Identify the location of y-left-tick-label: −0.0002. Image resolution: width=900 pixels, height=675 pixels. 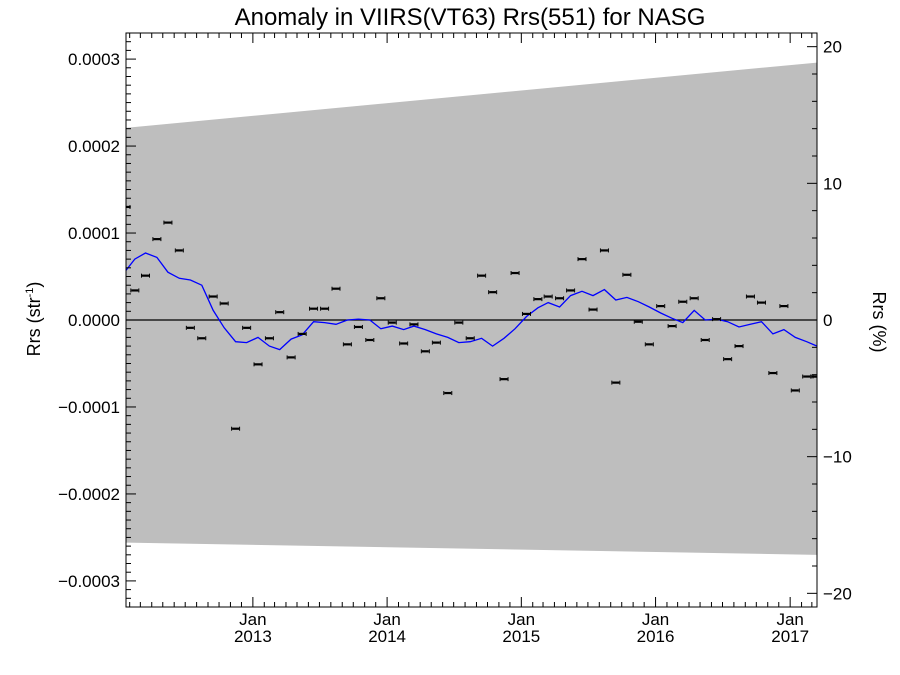
(89, 494).